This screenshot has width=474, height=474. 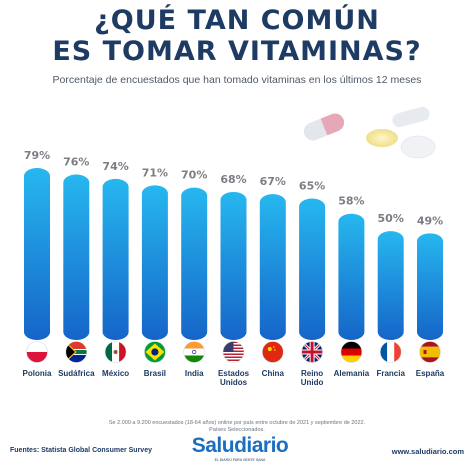 What do you see at coordinates (233, 179) in the screenshot?
I see `value-label: 68%` at bounding box center [233, 179].